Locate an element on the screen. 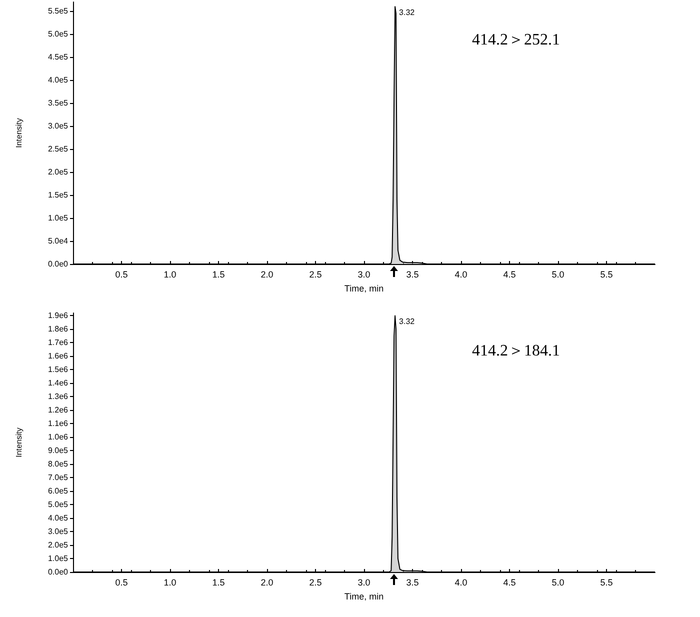  y-tick-label: 1.0e6 is located at coordinates (58, 437).